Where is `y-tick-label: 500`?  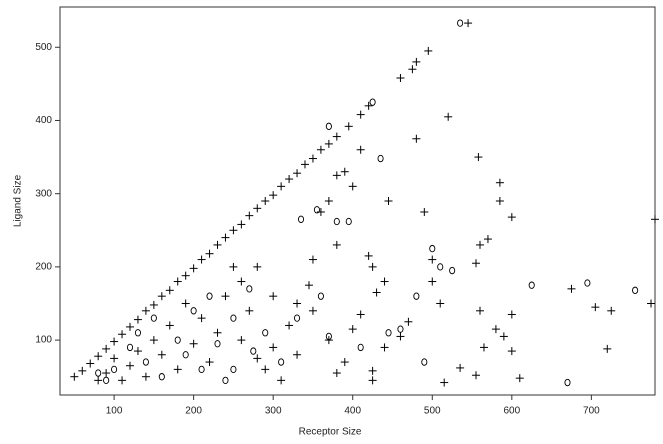 y-tick-label: 500 is located at coordinates (43, 47).